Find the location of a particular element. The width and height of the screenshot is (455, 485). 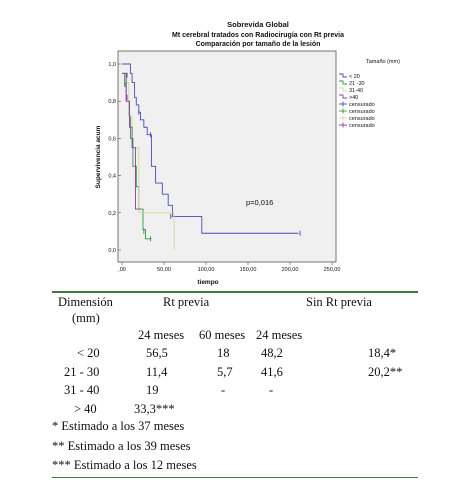

cell-nort-24: 48,2 is located at coordinates (272, 353).